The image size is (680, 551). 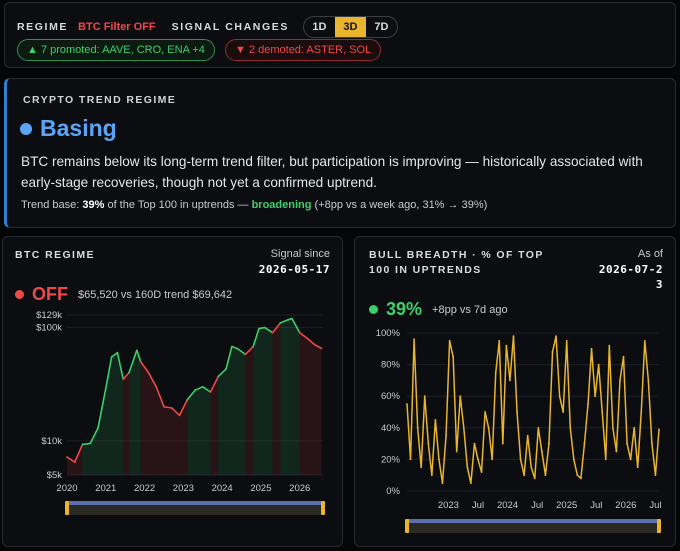 I want to click on y-tick-label: 100%, so click(x=388, y=333).